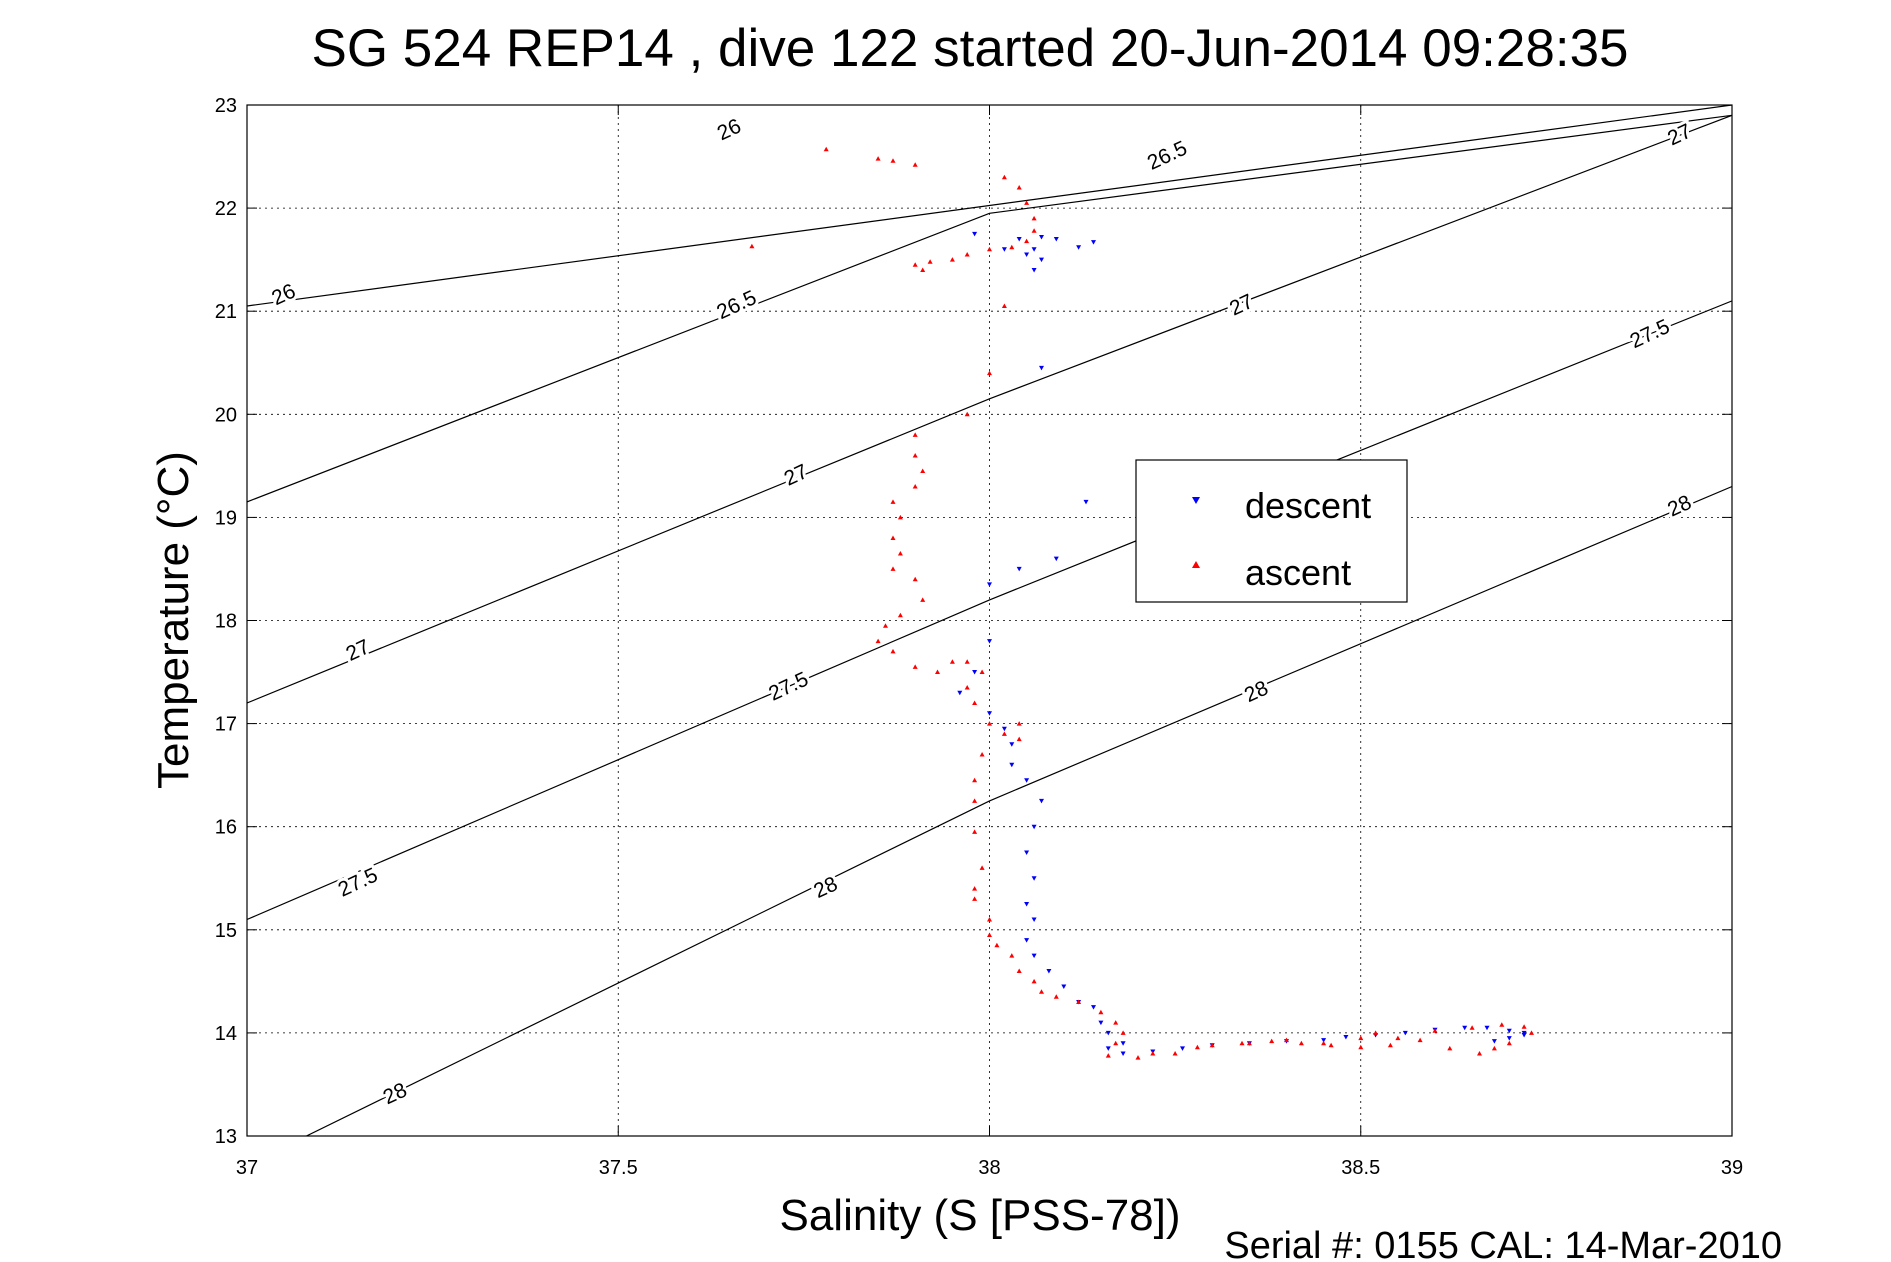 The height and width of the screenshot is (1262, 1891). Describe the element at coordinates (226, 725) in the screenshot. I see `y-tick-label: 17` at that location.